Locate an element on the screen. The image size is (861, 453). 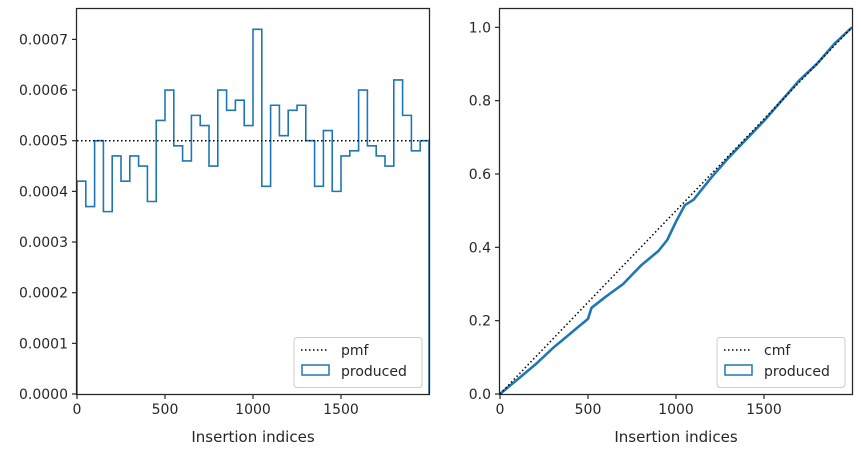
right-legend: cmf produced is located at coordinates (781, 362).